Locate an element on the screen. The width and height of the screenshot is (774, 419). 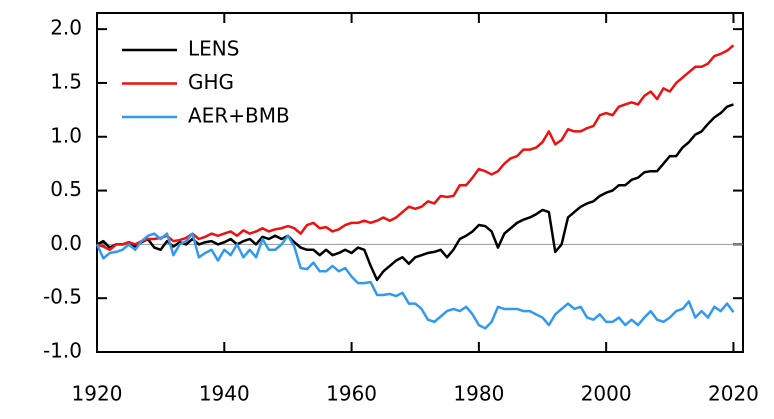
x-tick-label: 2000 is located at coordinates (606, 394).